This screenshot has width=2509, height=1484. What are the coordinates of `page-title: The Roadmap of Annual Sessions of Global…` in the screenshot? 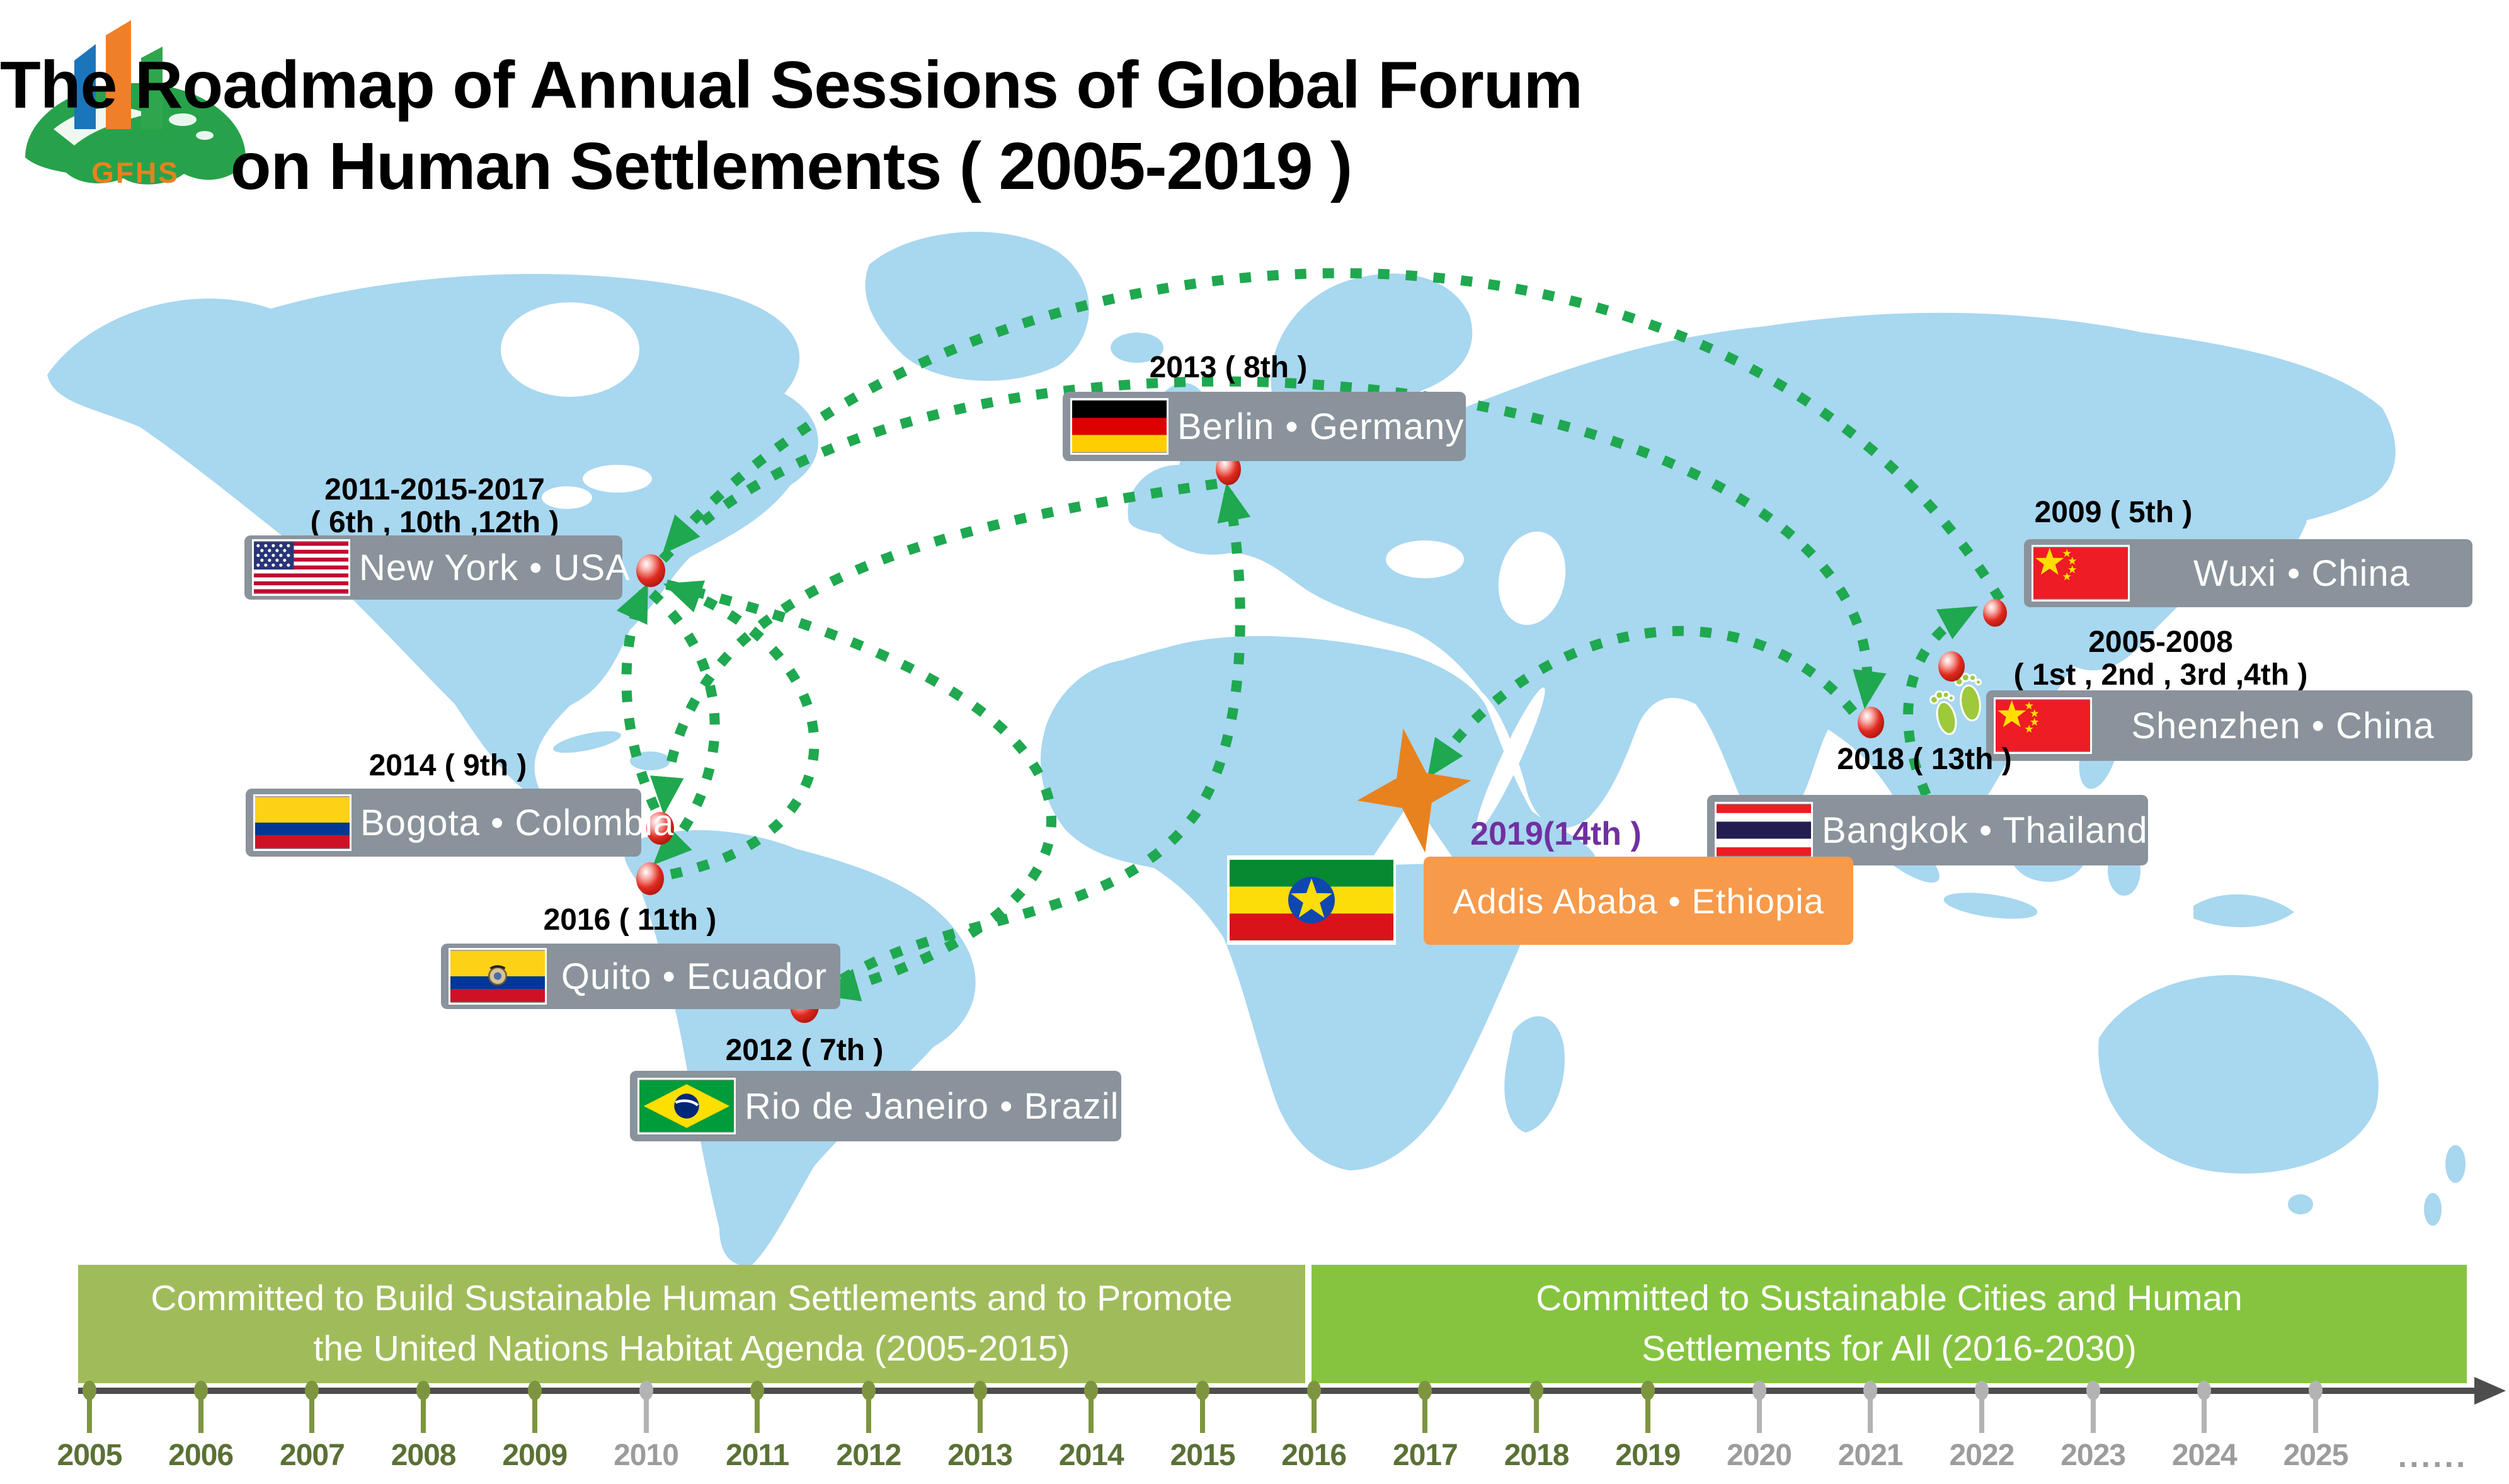 It's located at (791, 126).